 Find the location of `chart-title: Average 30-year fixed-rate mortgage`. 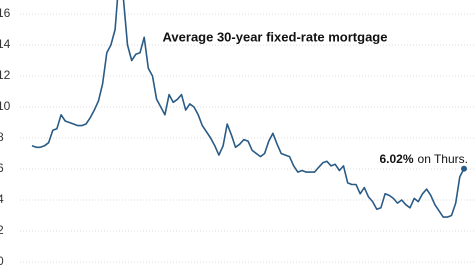

chart-title: Average 30-year fixed-rate mortgage is located at coordinates (275, 36).